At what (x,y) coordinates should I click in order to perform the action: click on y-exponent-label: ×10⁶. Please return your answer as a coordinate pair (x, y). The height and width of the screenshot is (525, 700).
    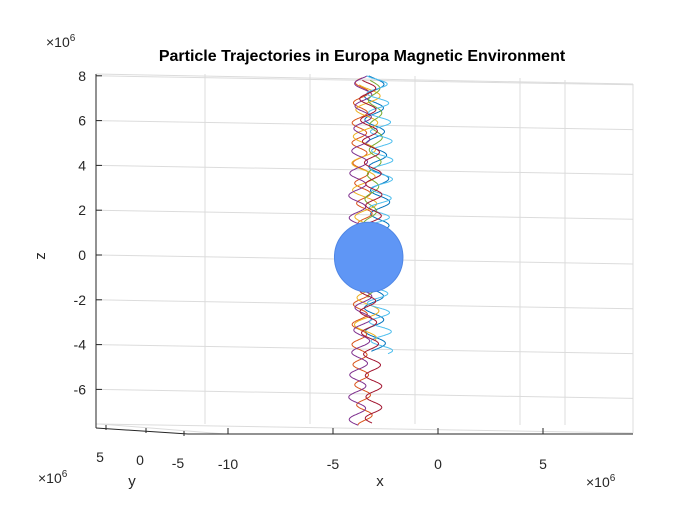
    Looking at the image, I should click on (53, 477).